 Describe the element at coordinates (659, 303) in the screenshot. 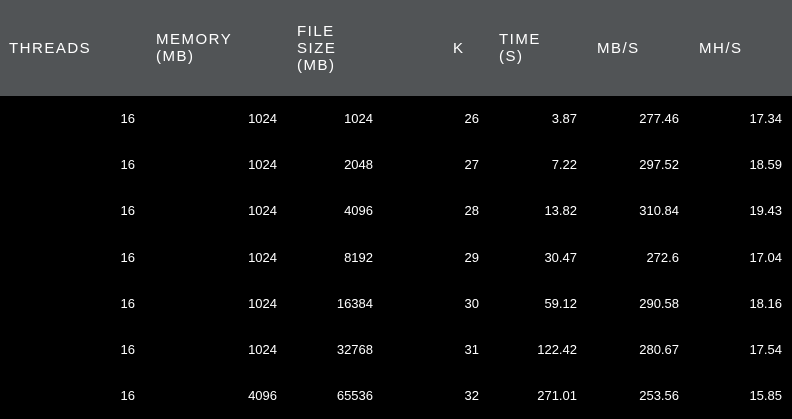

I see `cell-mb-per-s: 290.58` at that location.